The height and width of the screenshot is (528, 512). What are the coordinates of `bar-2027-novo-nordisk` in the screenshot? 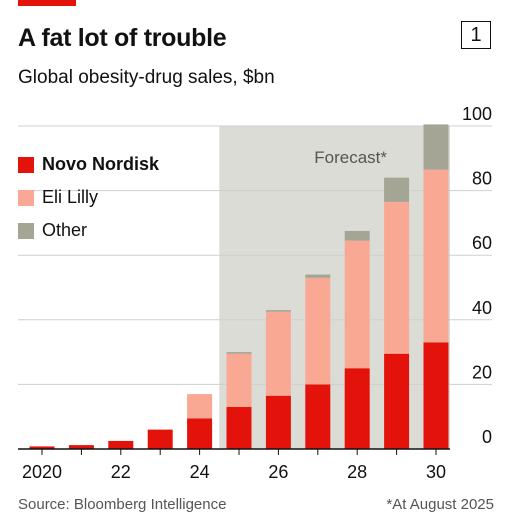 It's located at (318, 416).